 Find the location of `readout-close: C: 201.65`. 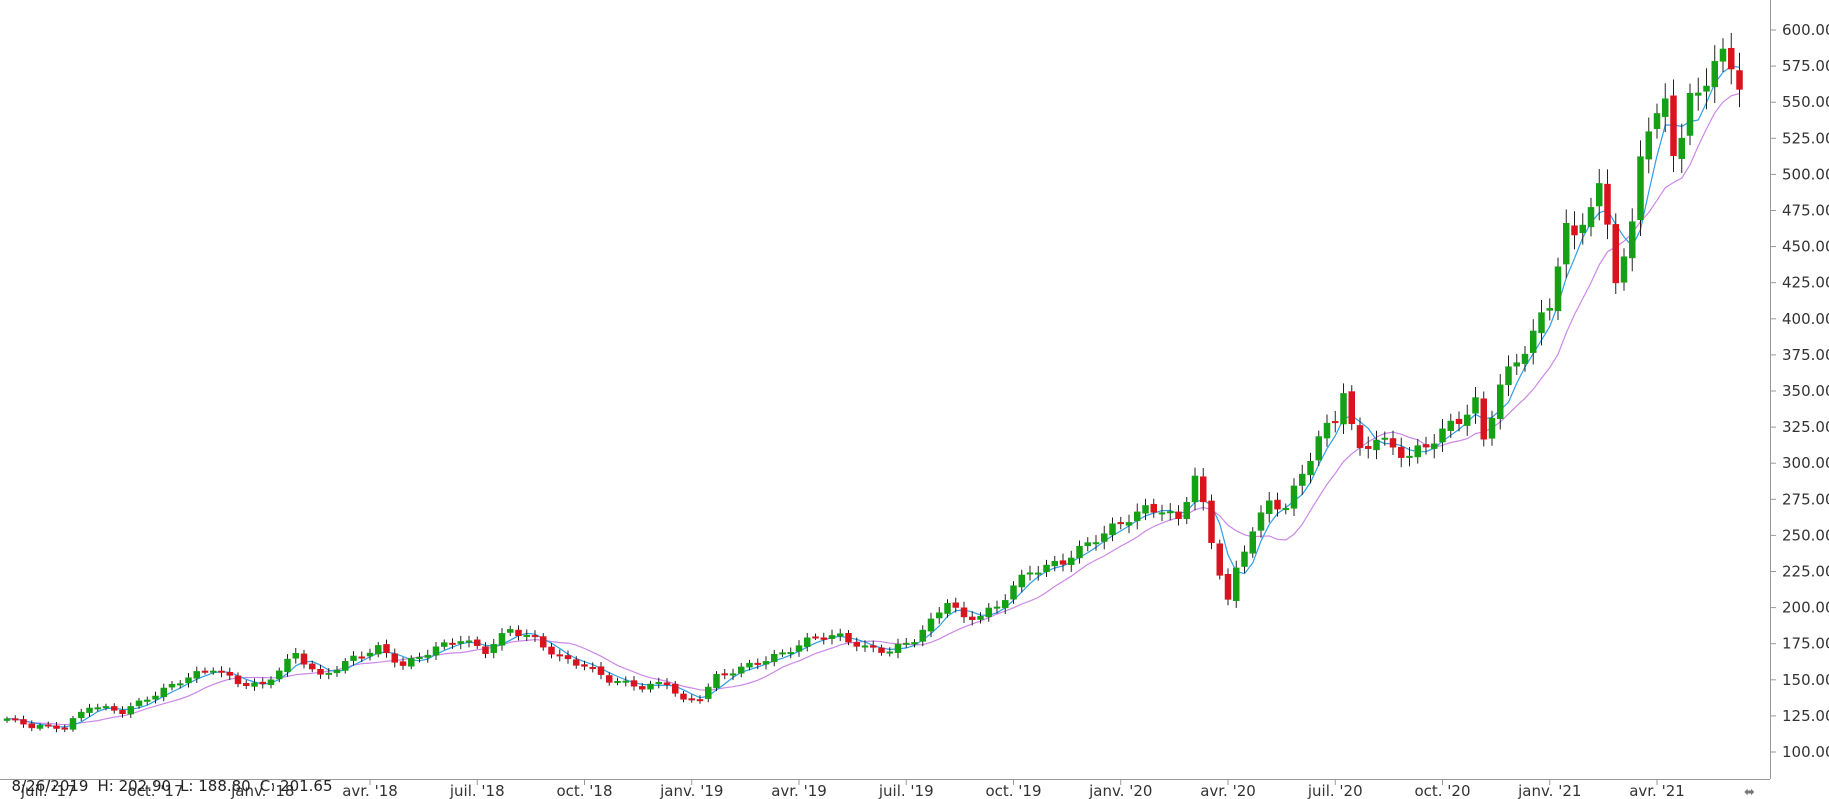

readout-close: C: 201.65 is located at coordinates (296, 786).